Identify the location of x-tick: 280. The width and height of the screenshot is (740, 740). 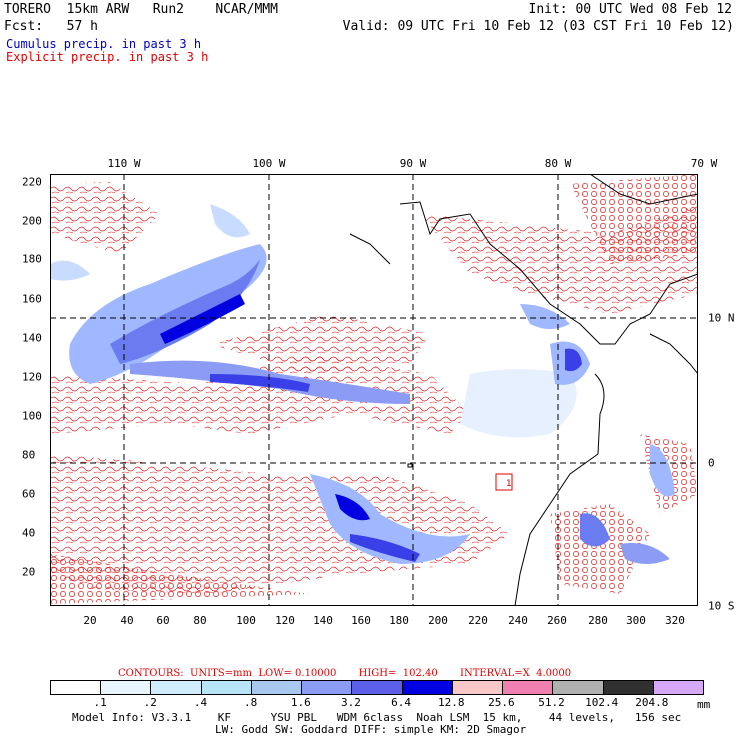
(598, 620).